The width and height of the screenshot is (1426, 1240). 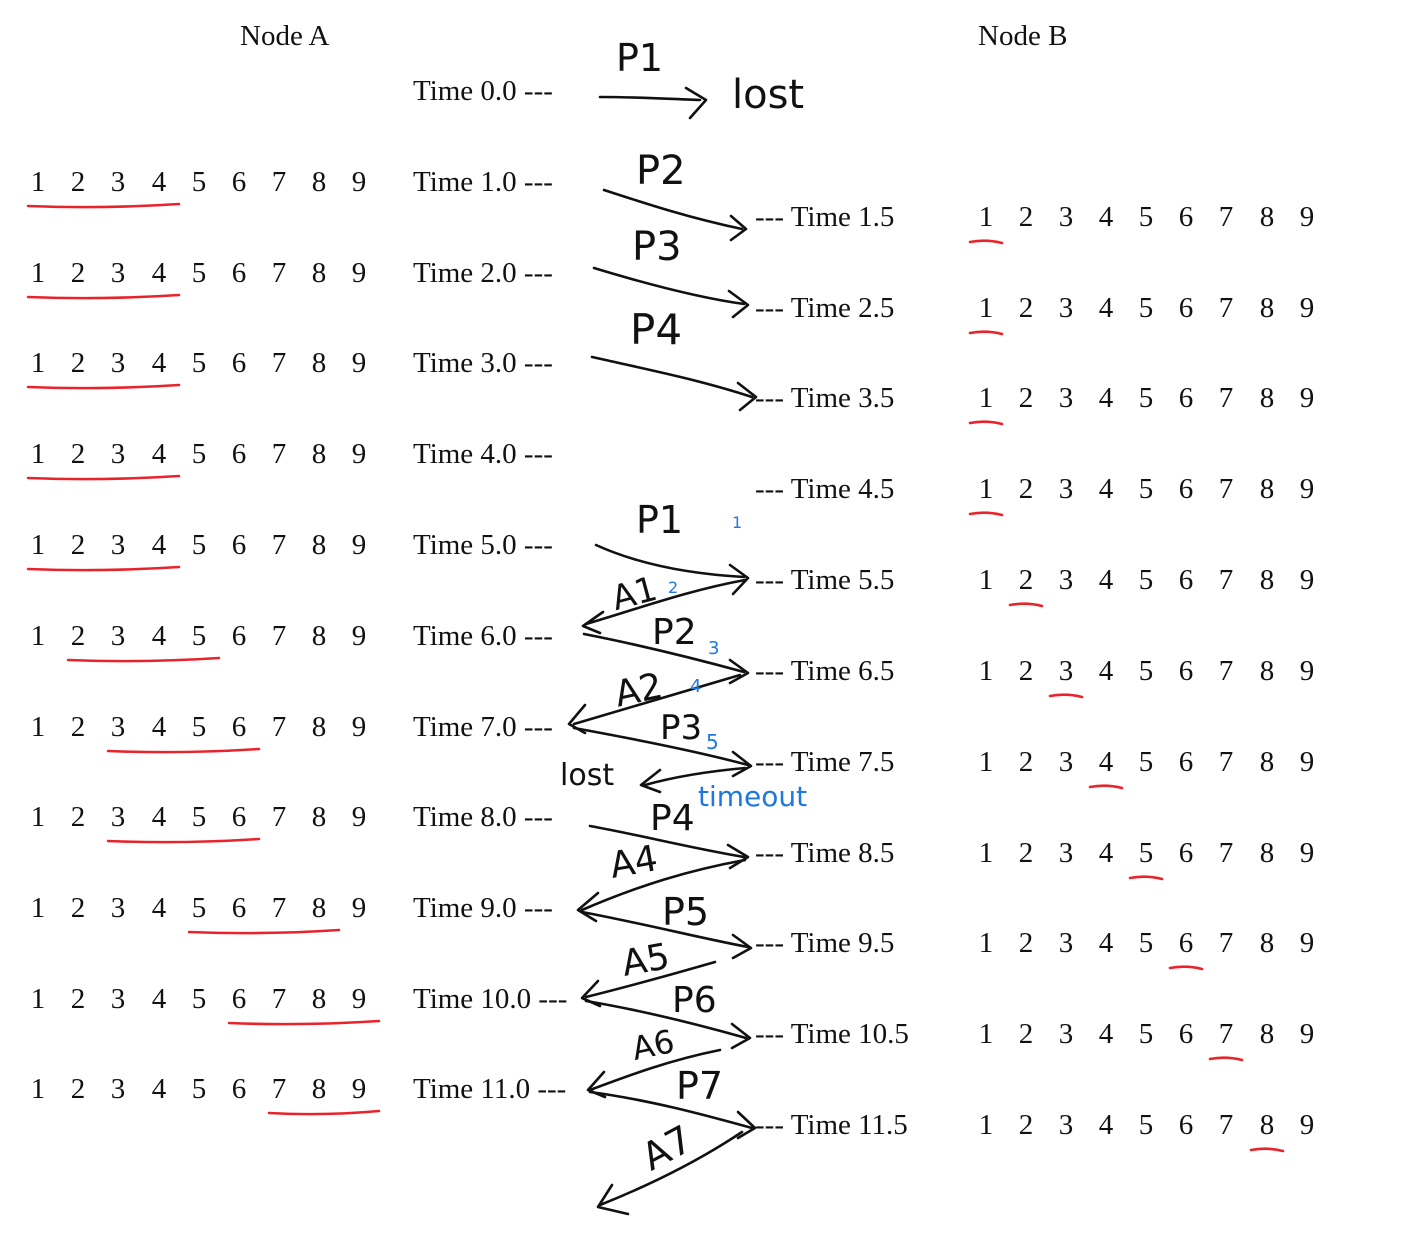 What do you see at coordinates (737, 522) in the screenshot?
I see `label-blue-1: 1` at bounding box center [737, 522].